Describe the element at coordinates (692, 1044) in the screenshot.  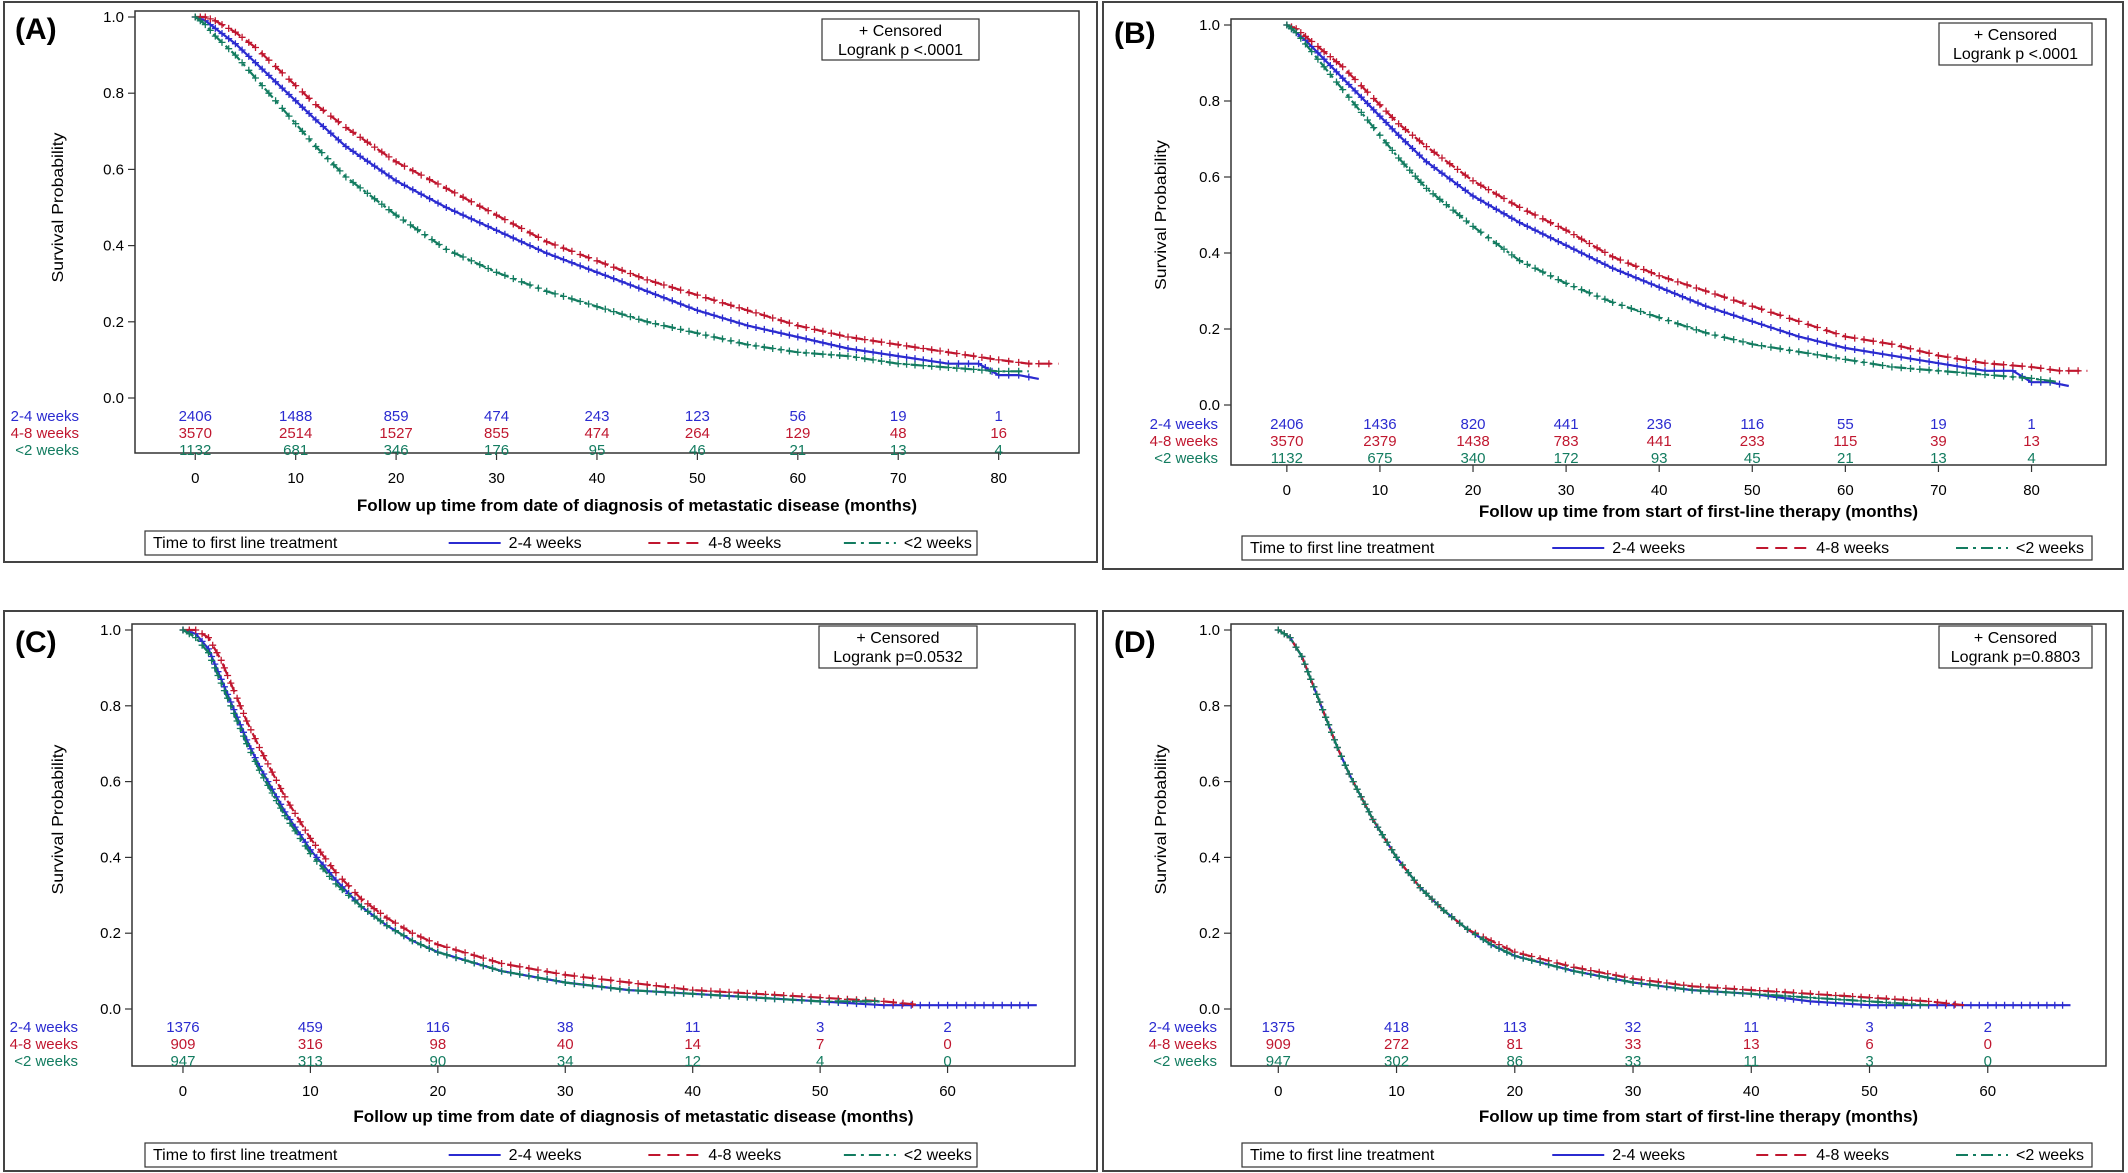
I see `risk-value: 14` at that location.